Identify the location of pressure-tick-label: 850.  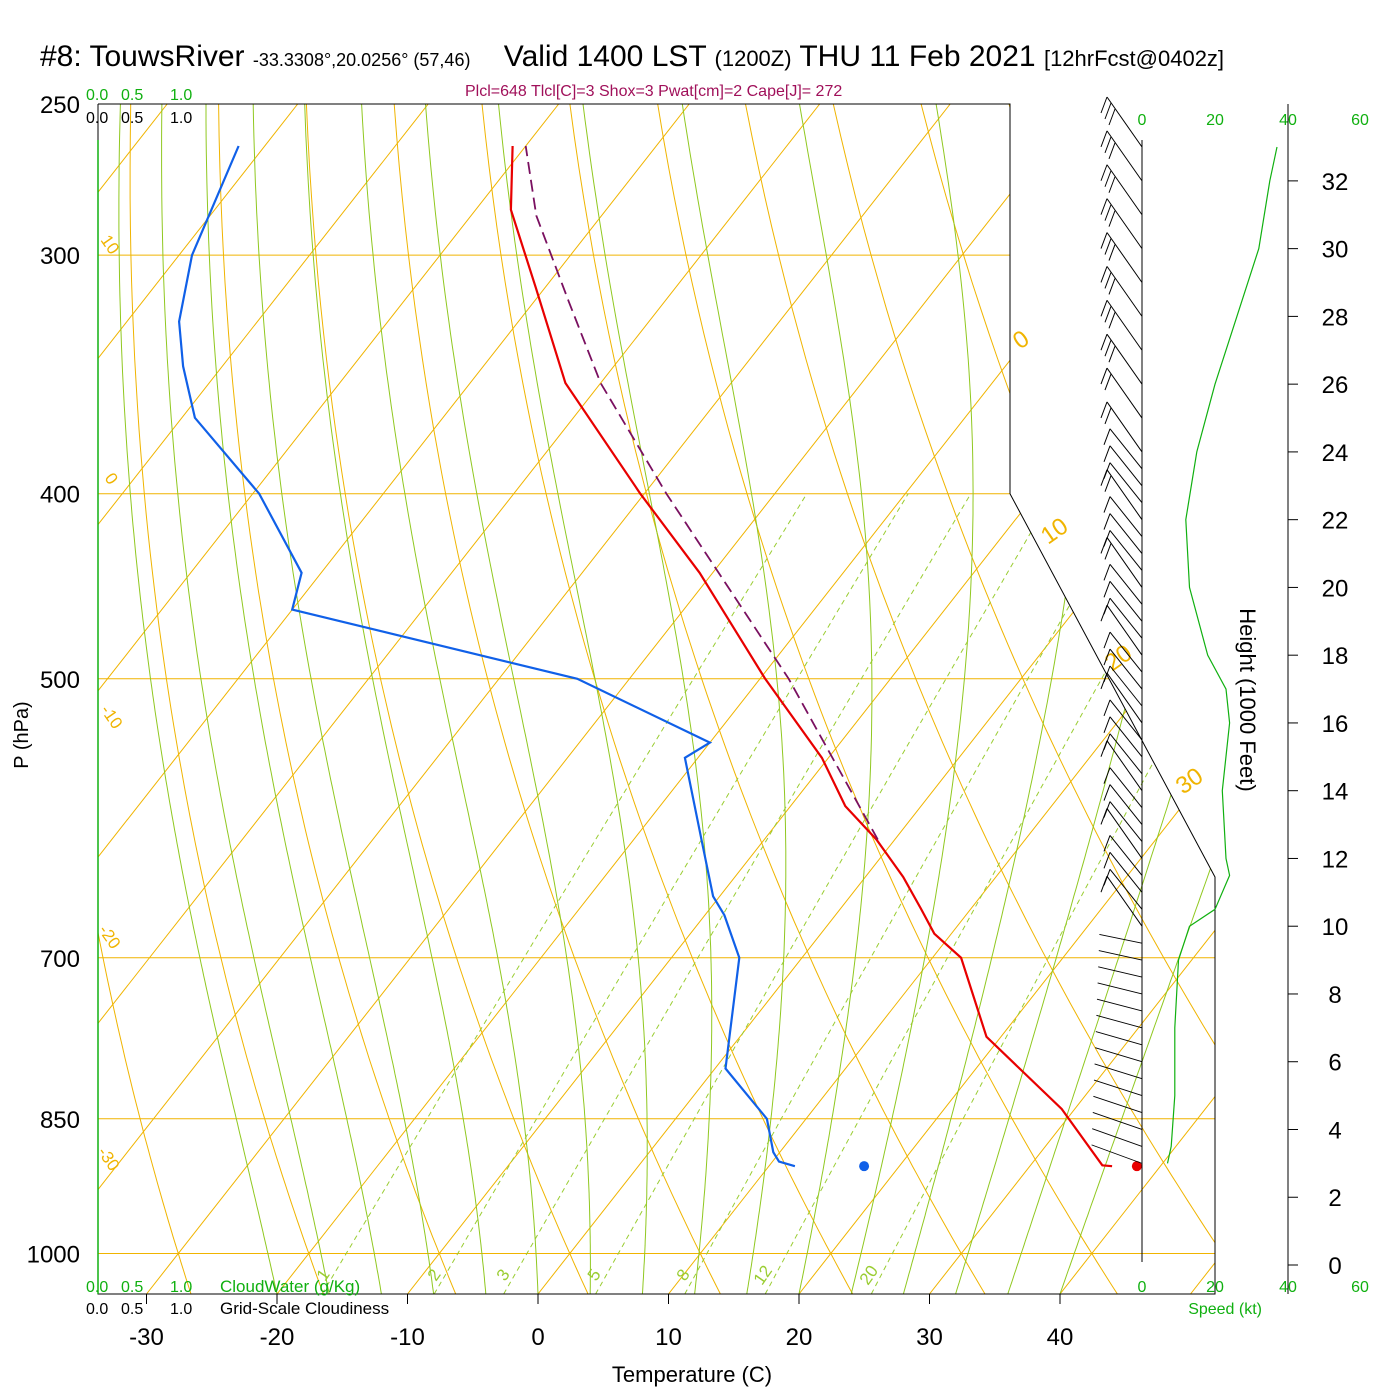
(60, 1120).